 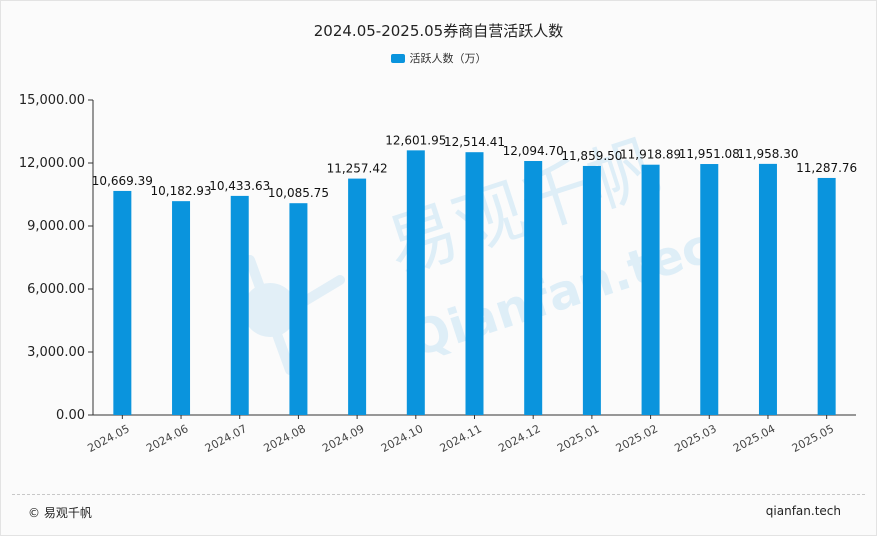 I want to click on data-label: 11,958.30, so click(x=767, y=154).